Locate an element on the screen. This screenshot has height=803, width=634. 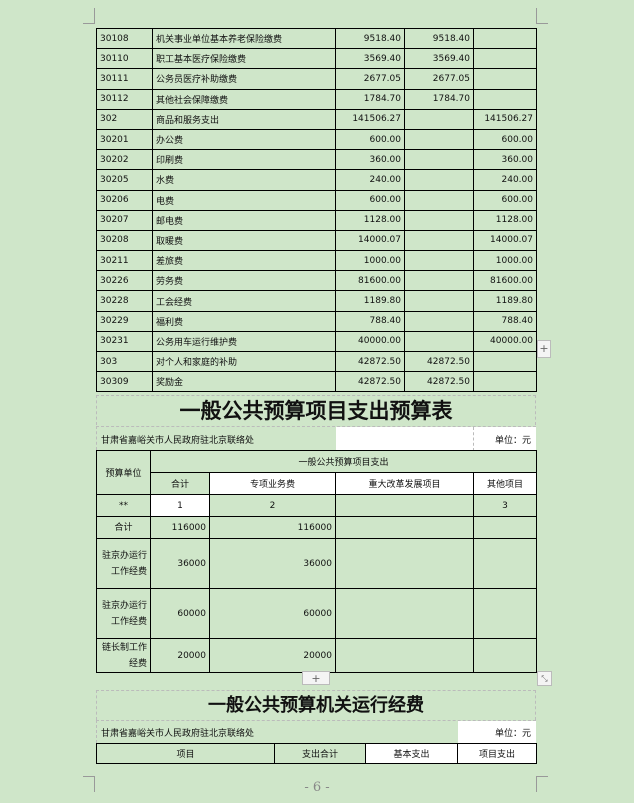
col-header: 项目 is located at coordinates (185, 753).